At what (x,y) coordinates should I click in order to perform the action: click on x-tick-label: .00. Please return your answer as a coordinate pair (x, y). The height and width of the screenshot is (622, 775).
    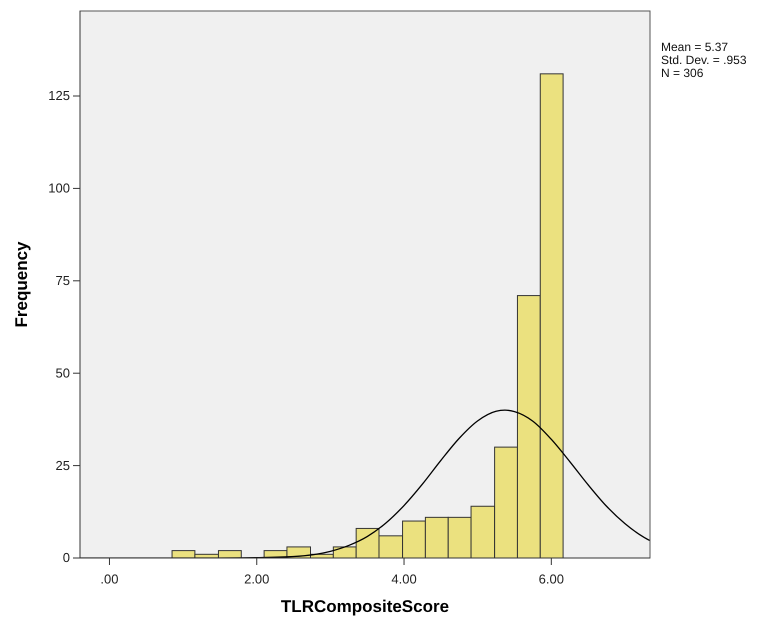
    Looking at the image, I should click on (109, 579).